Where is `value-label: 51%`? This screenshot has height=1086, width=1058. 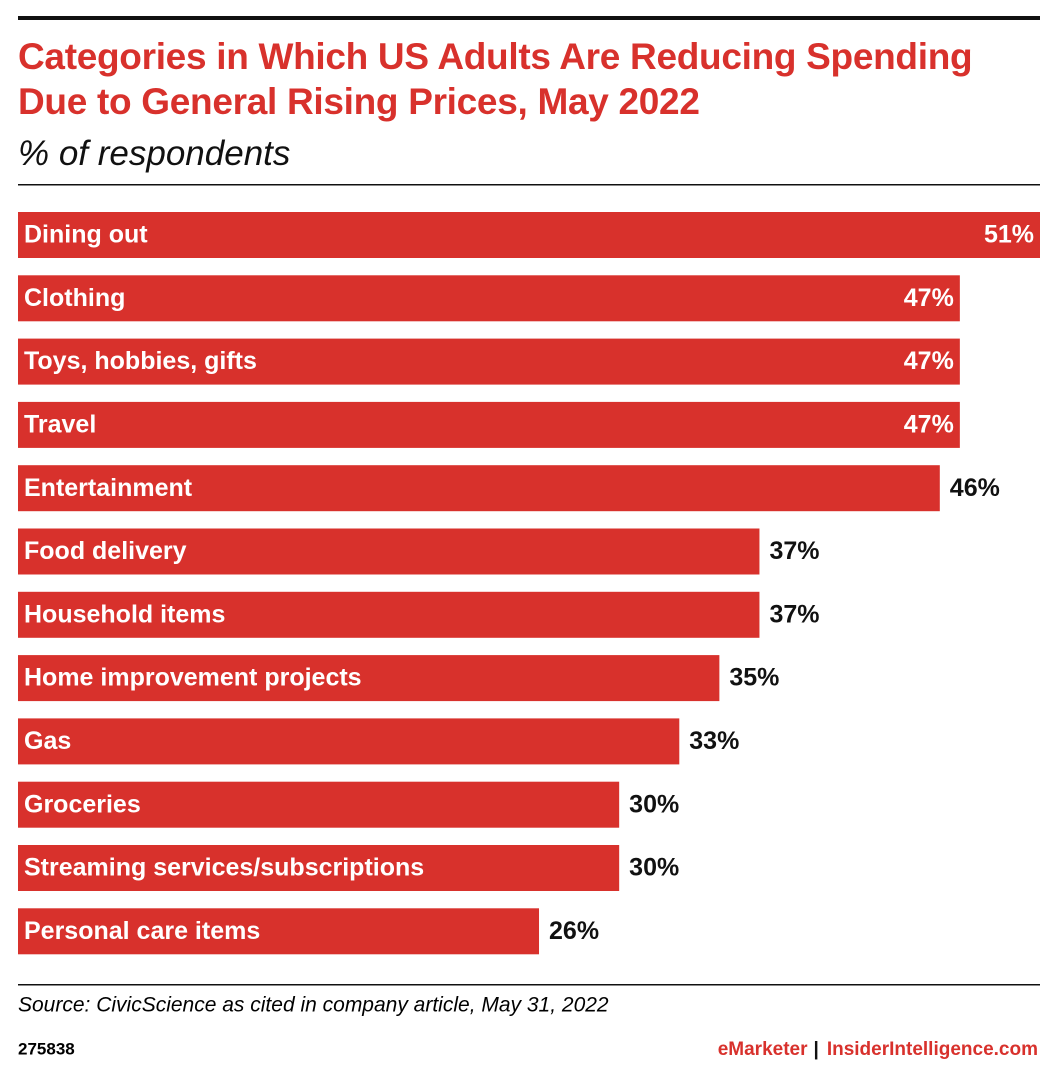
value-label: 51% is located at coordinates (1009, 235).